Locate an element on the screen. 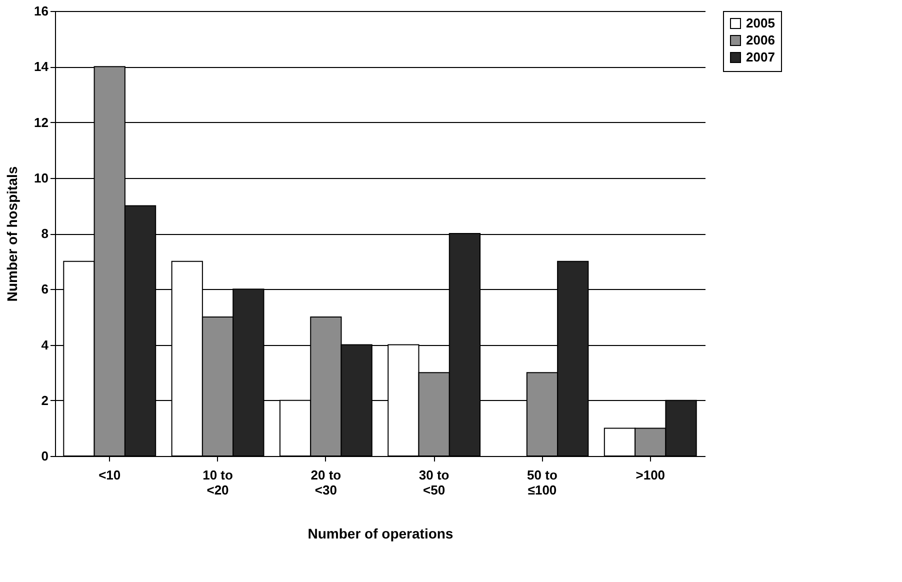 This screenshot has width=902, height=582. y-tick-label: 16 is located at coordinates (41, 11).